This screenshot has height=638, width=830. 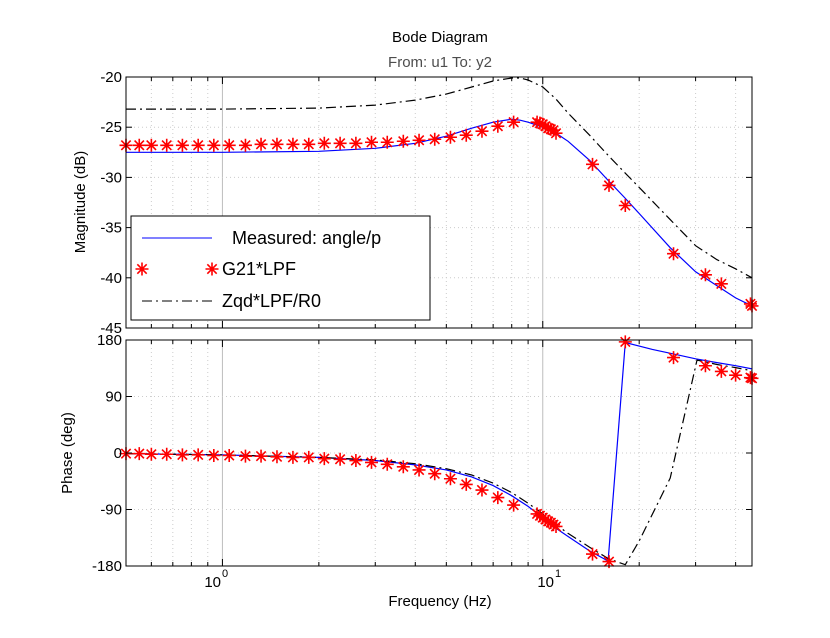 I want to click on legend-box, so click(x=280, y=268).